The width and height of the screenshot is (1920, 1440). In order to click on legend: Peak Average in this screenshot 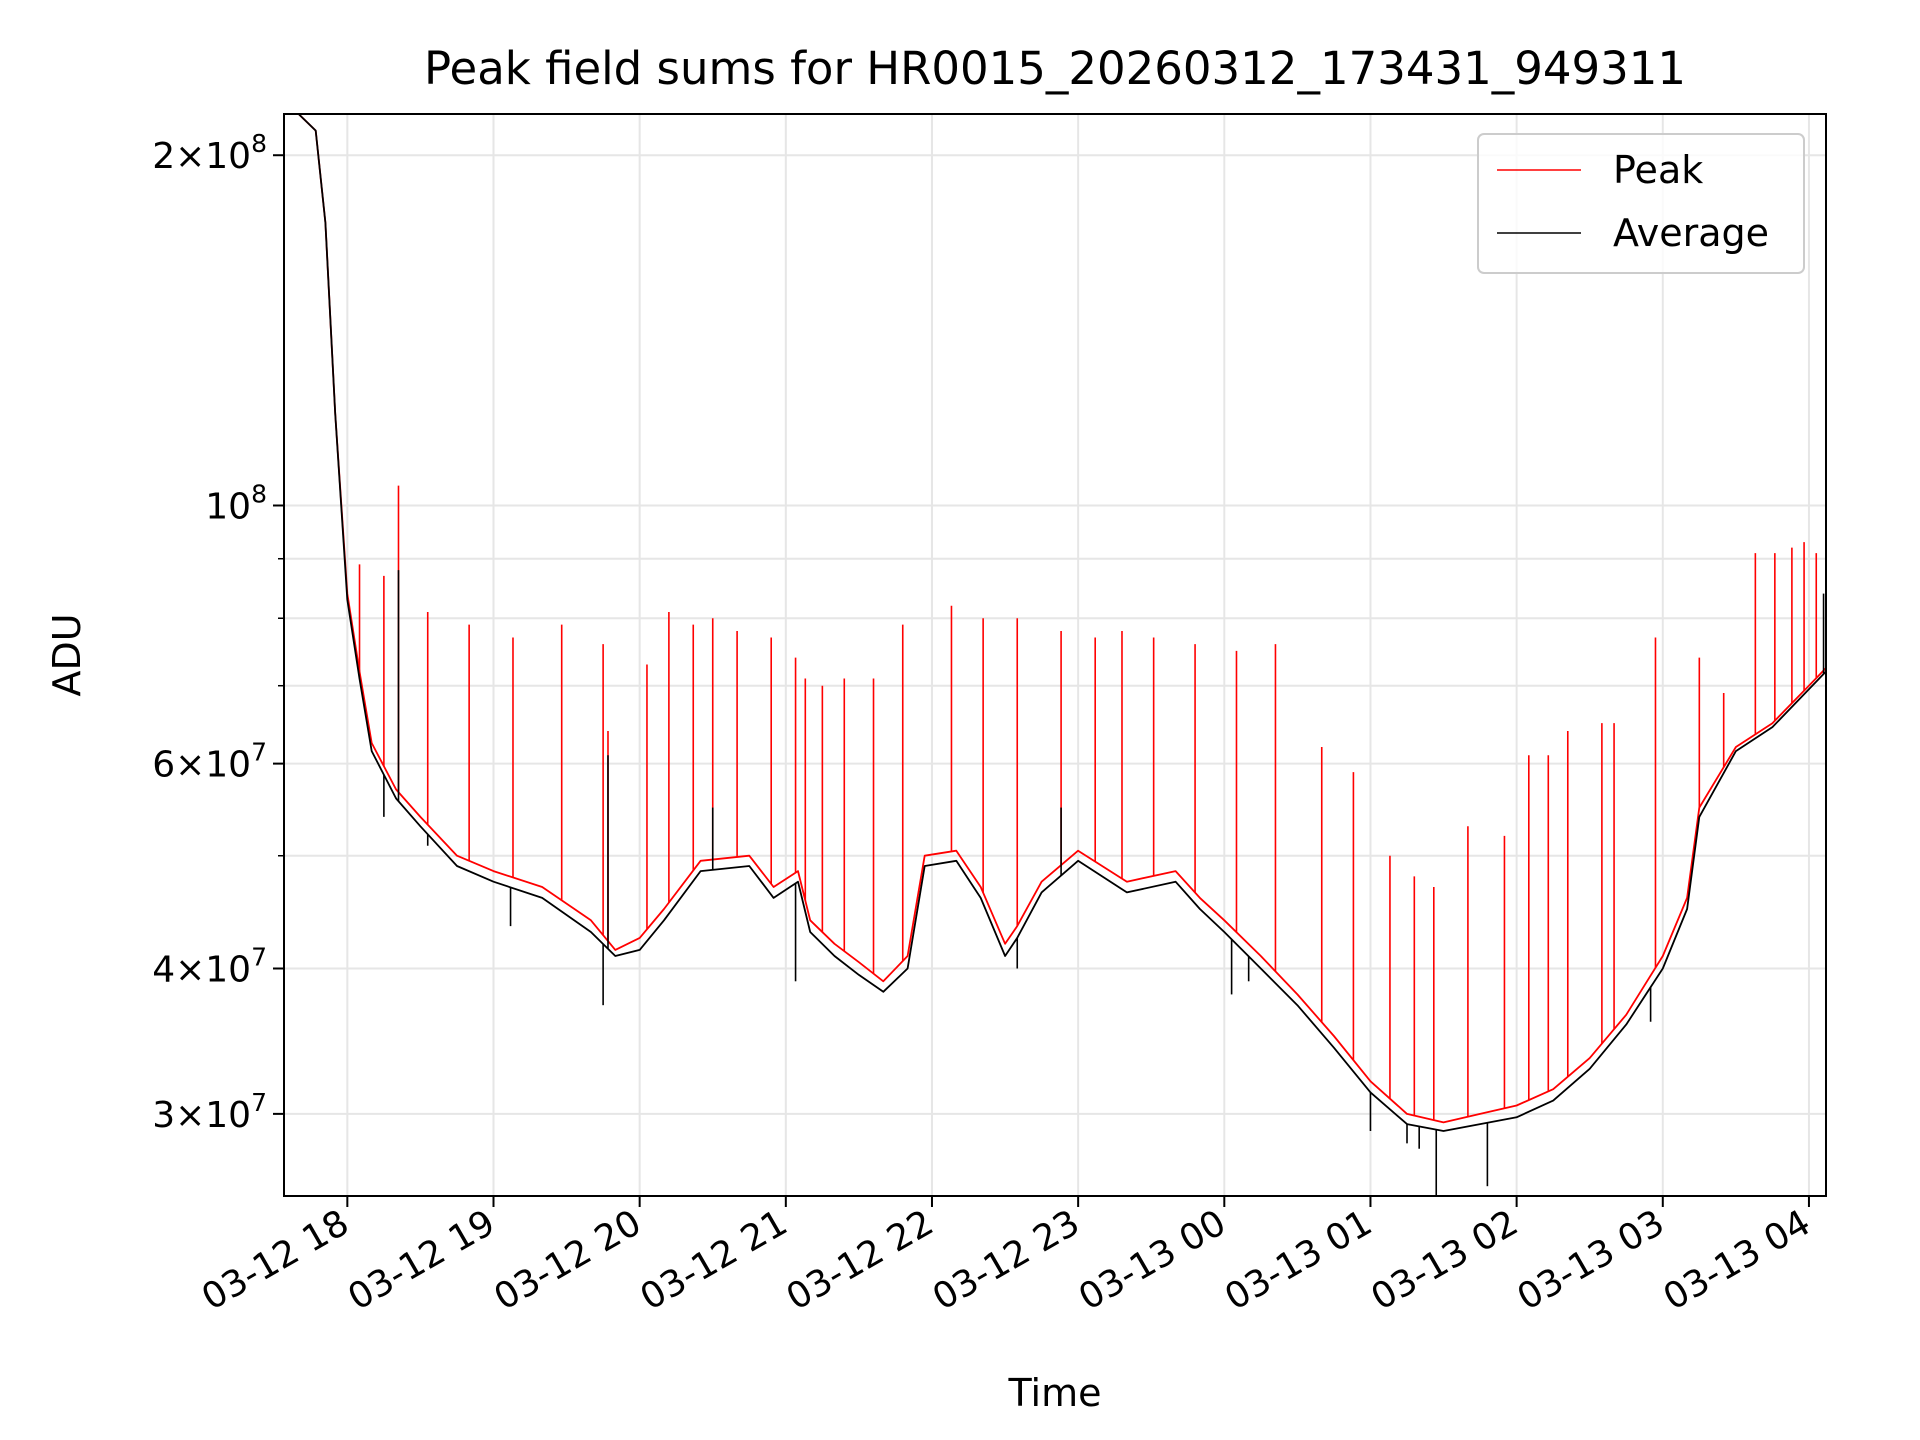, I will do `click(1641, 203)`.